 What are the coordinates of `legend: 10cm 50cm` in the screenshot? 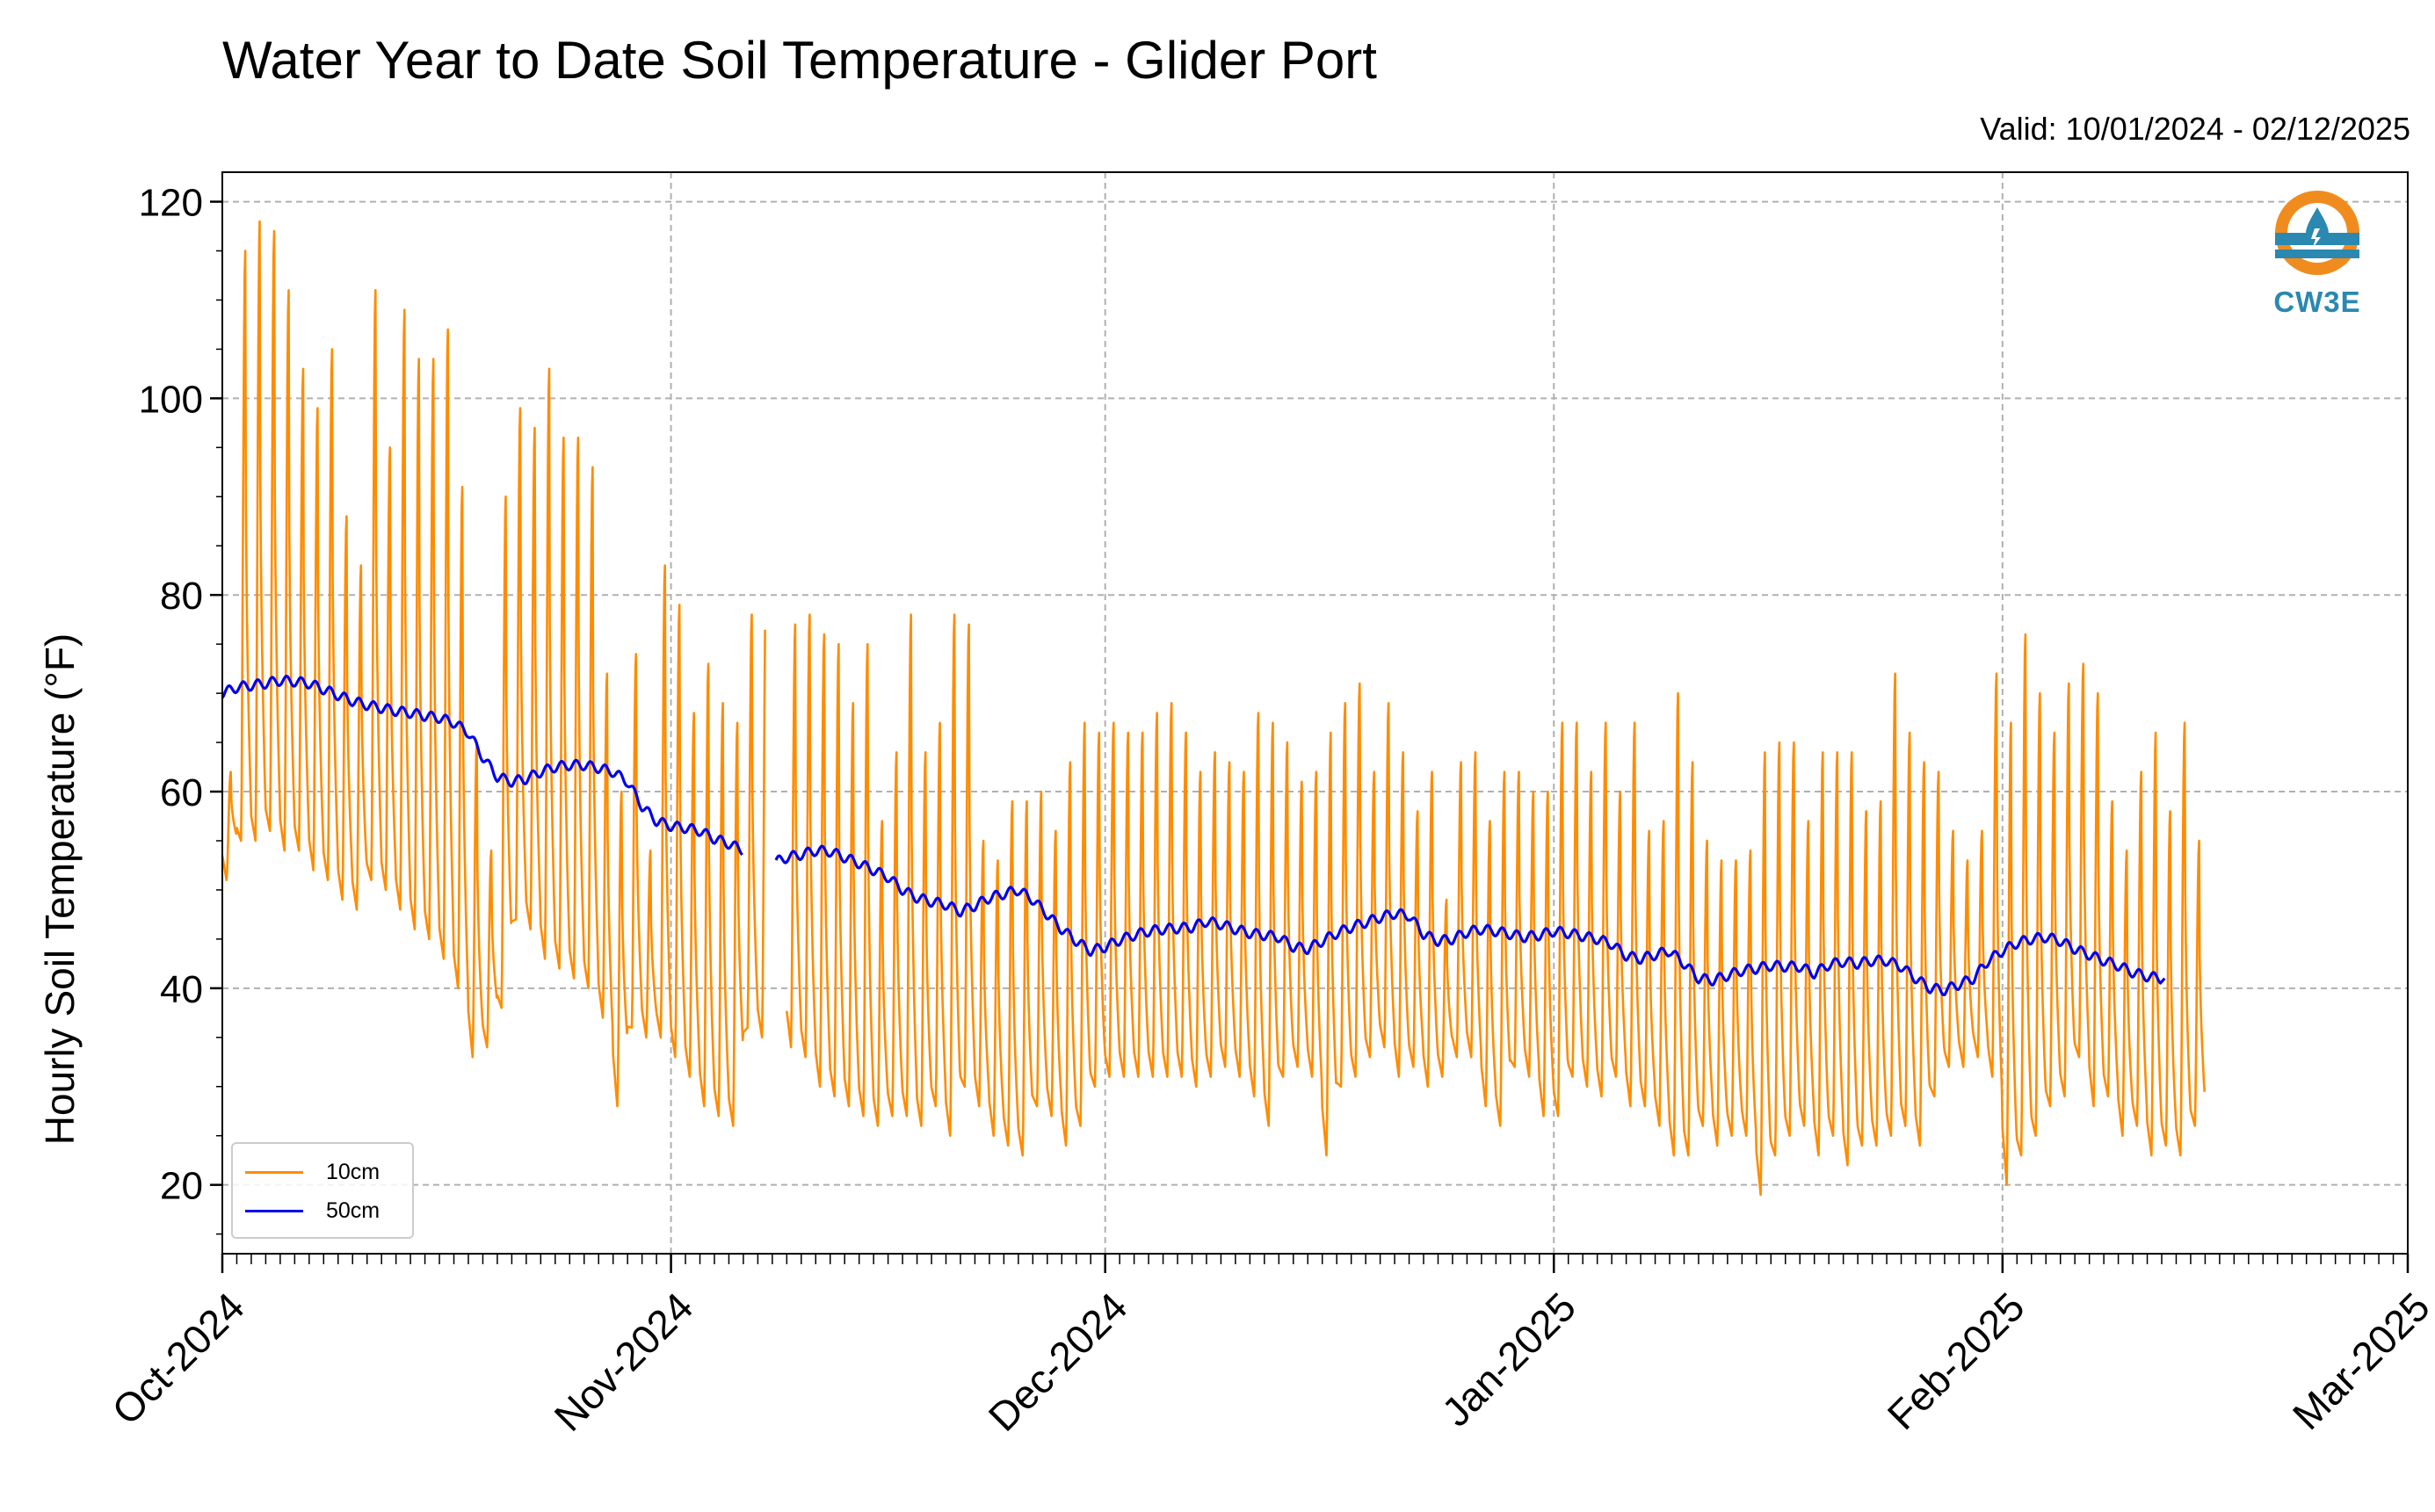 It's located at (322, 1190).